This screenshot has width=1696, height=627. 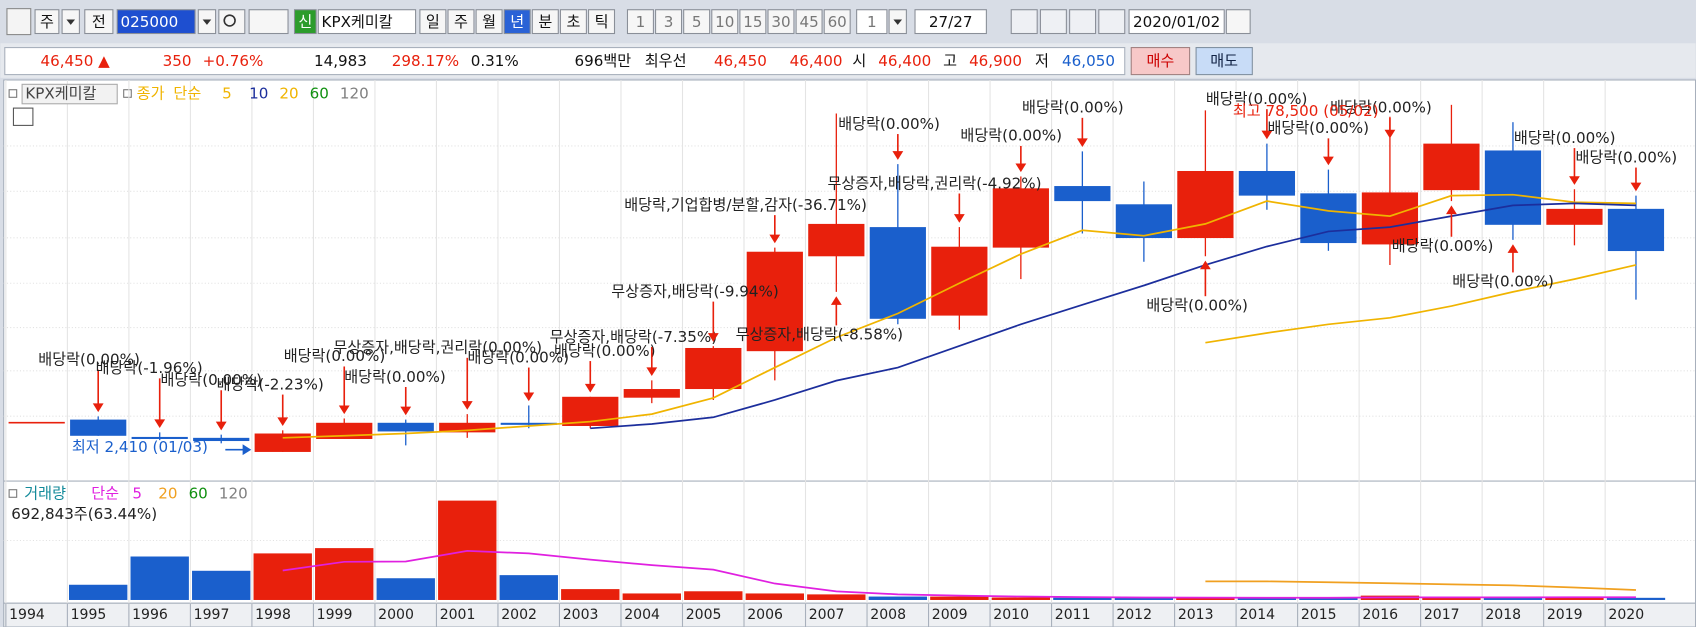 I want to click on period-button-label: 틱, so click(x=602, y=22).